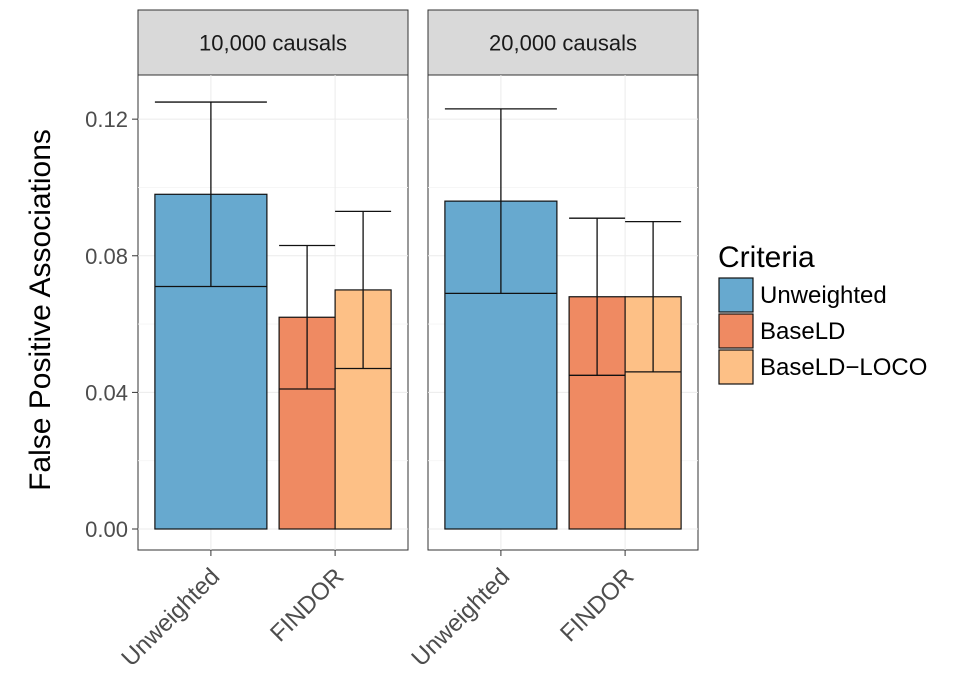 The height and width of the screenshot is (698, 974). What do you see at coordinates (736, 367) in the screenshot?
I see `legend-key-baseld-loco` at bounding box center [736, 367].